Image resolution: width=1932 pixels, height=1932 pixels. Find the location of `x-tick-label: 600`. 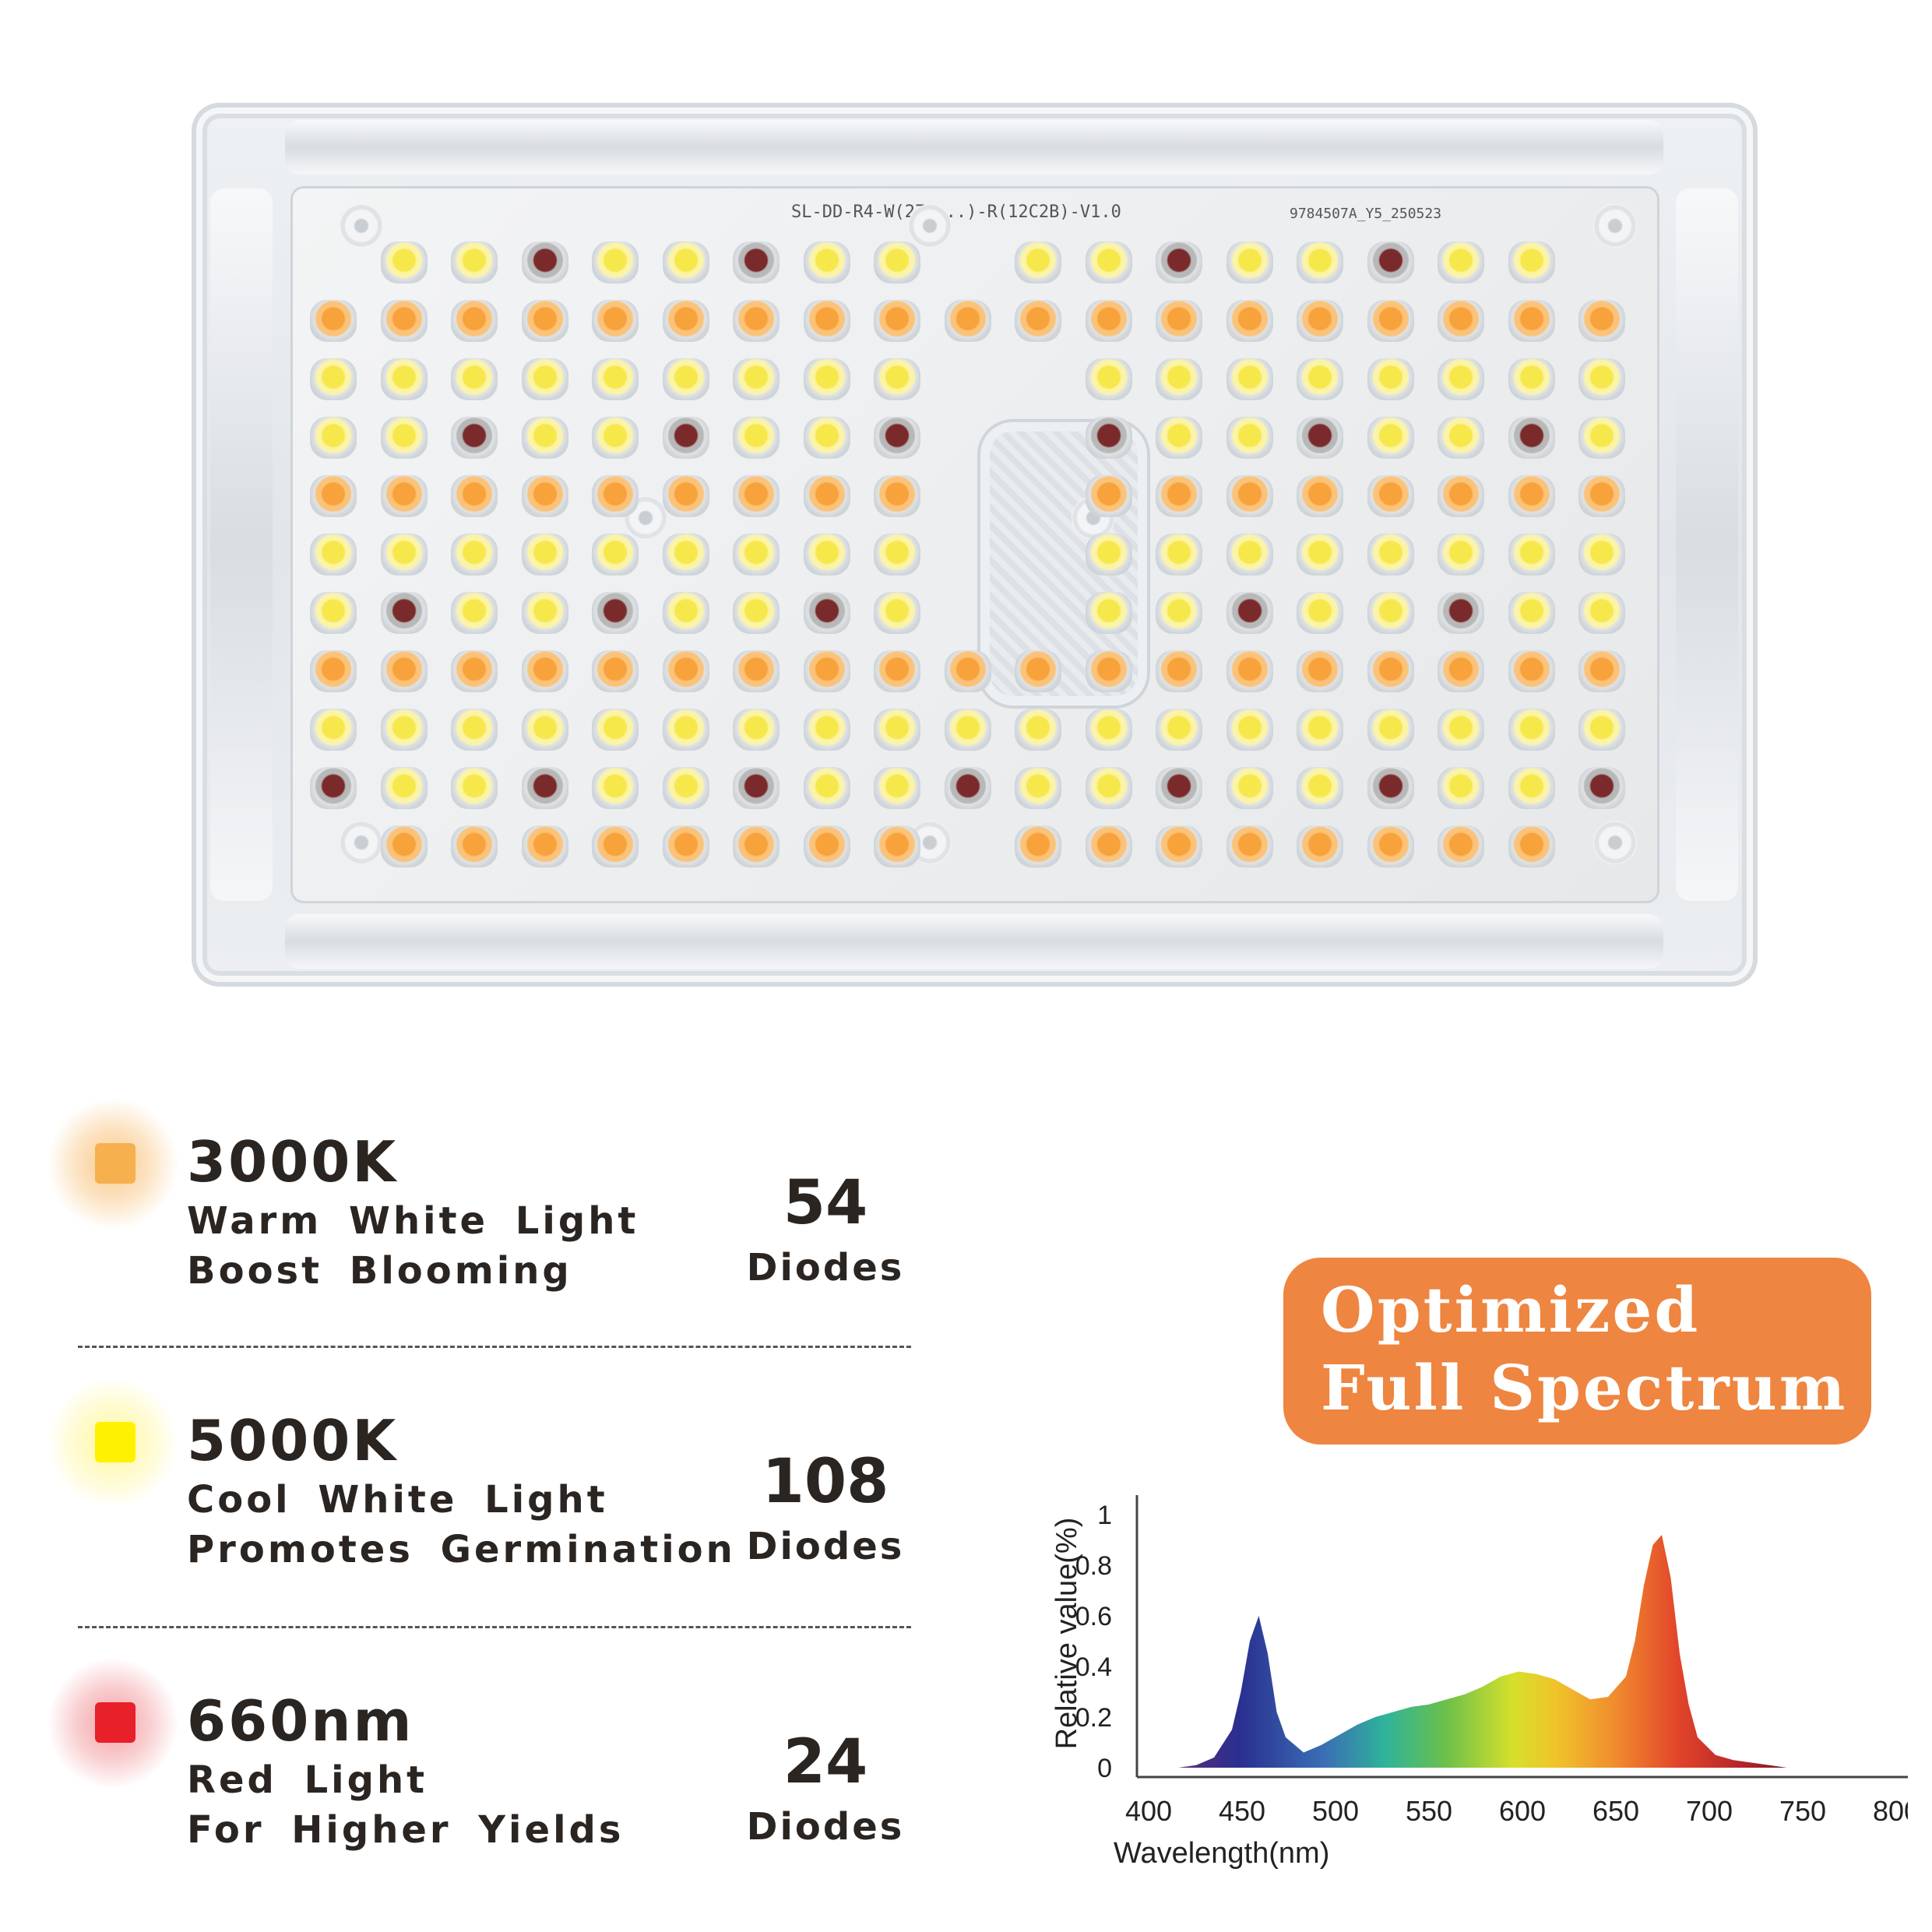

x-tick-label: 600 is located at coordinates (1522, 1811).